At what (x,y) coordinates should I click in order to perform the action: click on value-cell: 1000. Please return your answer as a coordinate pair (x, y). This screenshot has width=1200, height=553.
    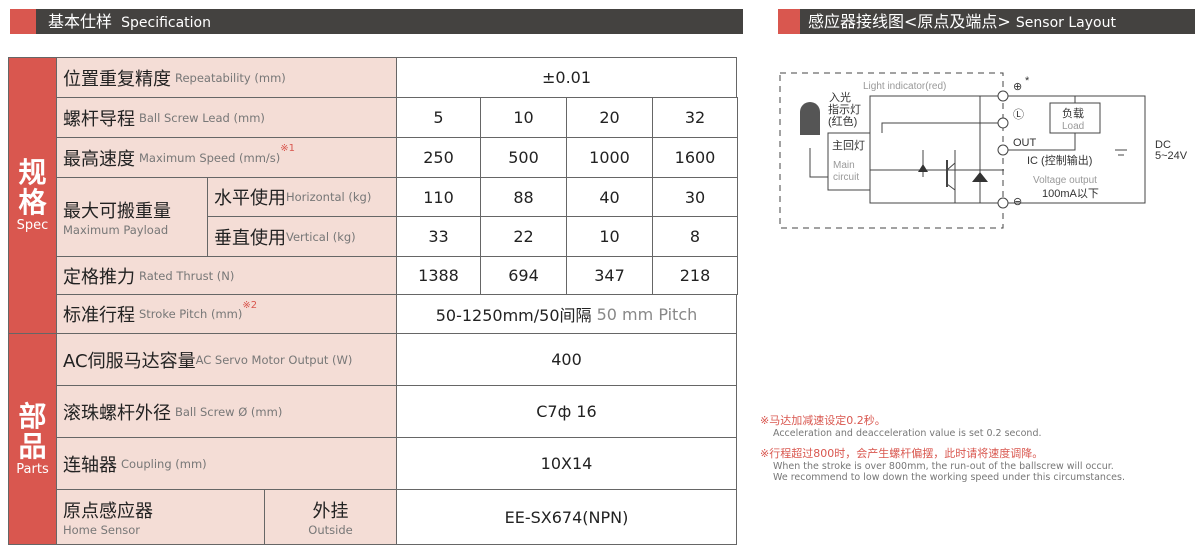
    Looking at the image, I should click on (609, 157).